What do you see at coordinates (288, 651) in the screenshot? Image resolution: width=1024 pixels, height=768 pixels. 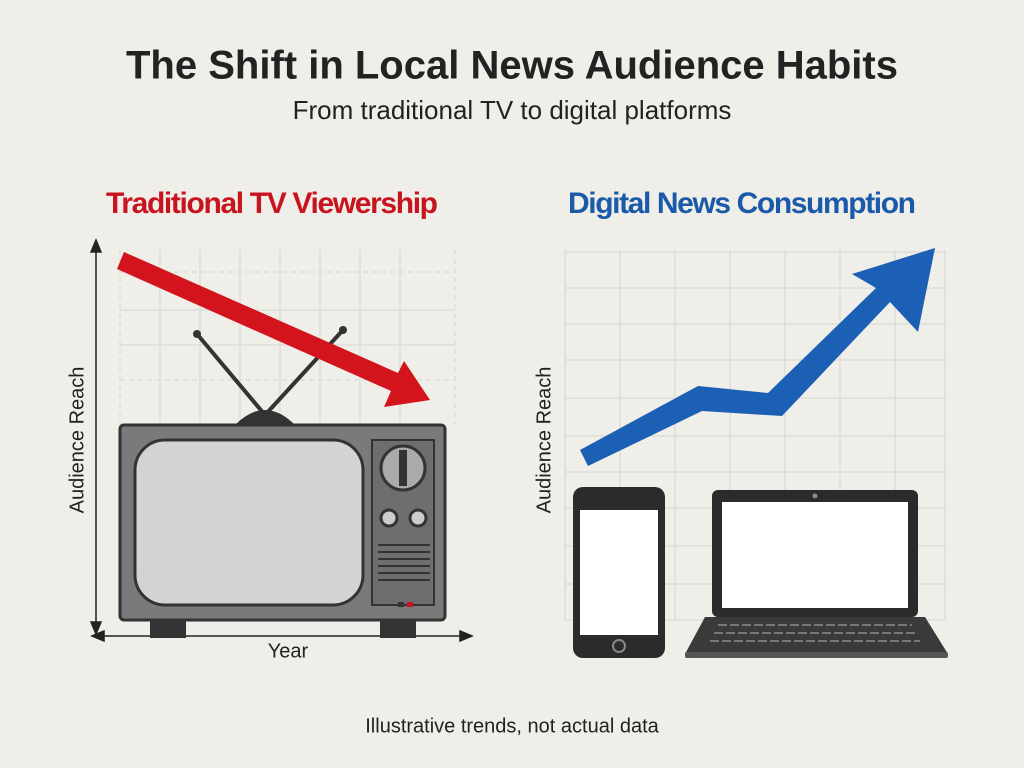 I see `x-axis-label: Year` at bounding box center [288, 651].